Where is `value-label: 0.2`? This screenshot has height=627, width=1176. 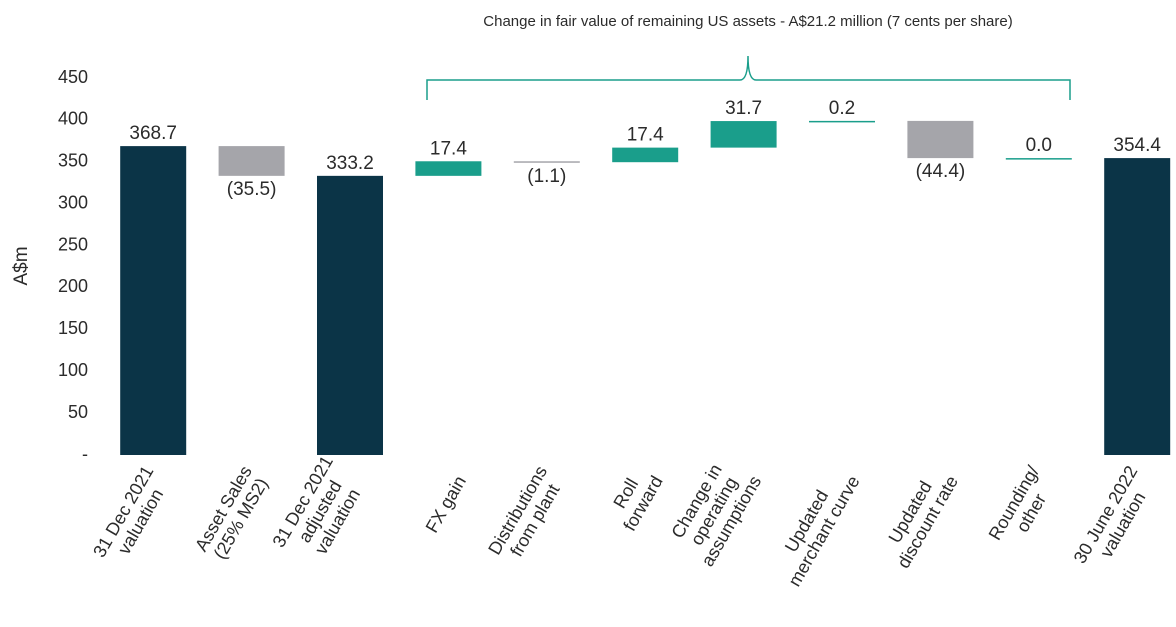 value-label: 0.2 is located at coordinates (842, 108).